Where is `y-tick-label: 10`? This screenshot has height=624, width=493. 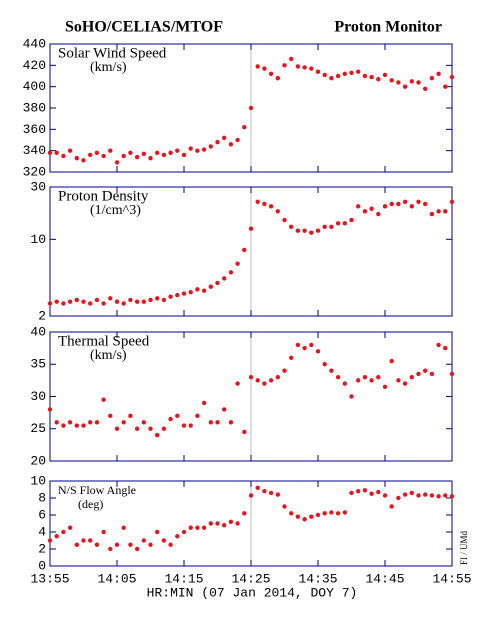
y-tick-label: 10 is located at coordinates (38, 480).